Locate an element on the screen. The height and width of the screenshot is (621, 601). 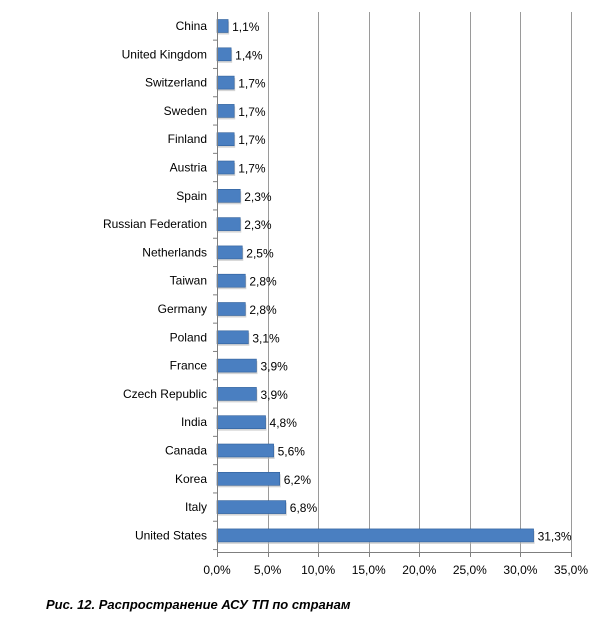
category-label: Germany is located at coordinates (182, 309).